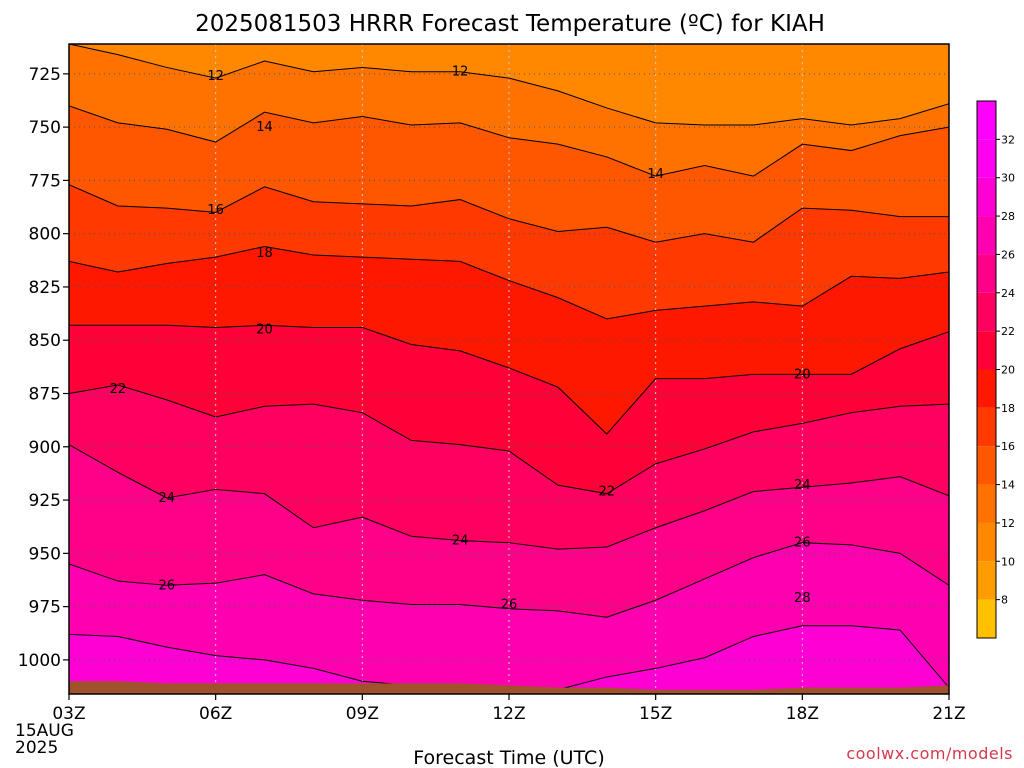  I want to click on colorbar-label-22: 22, so click(1008, 331).